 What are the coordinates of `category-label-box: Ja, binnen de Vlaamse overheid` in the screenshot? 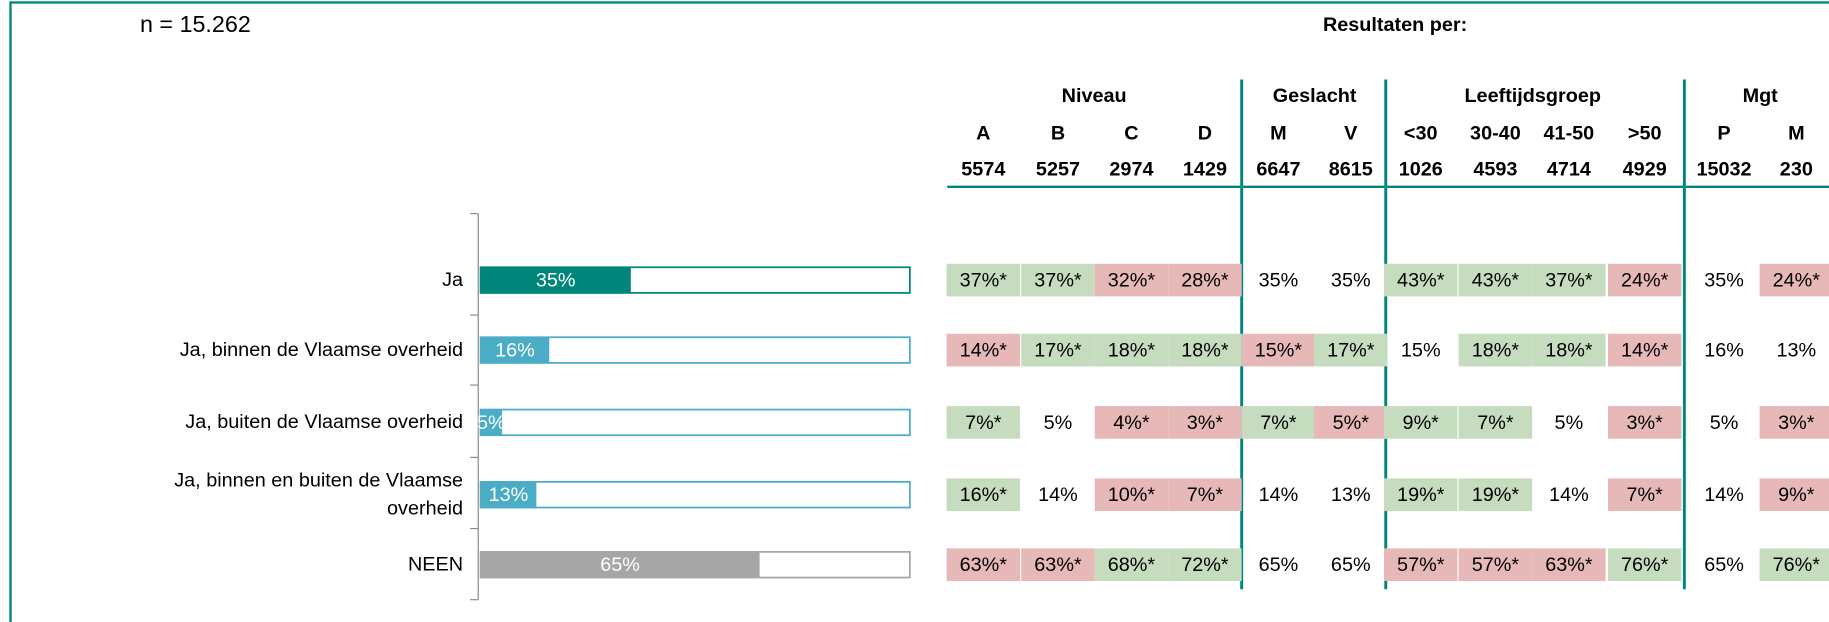 It's located at (266, 349).